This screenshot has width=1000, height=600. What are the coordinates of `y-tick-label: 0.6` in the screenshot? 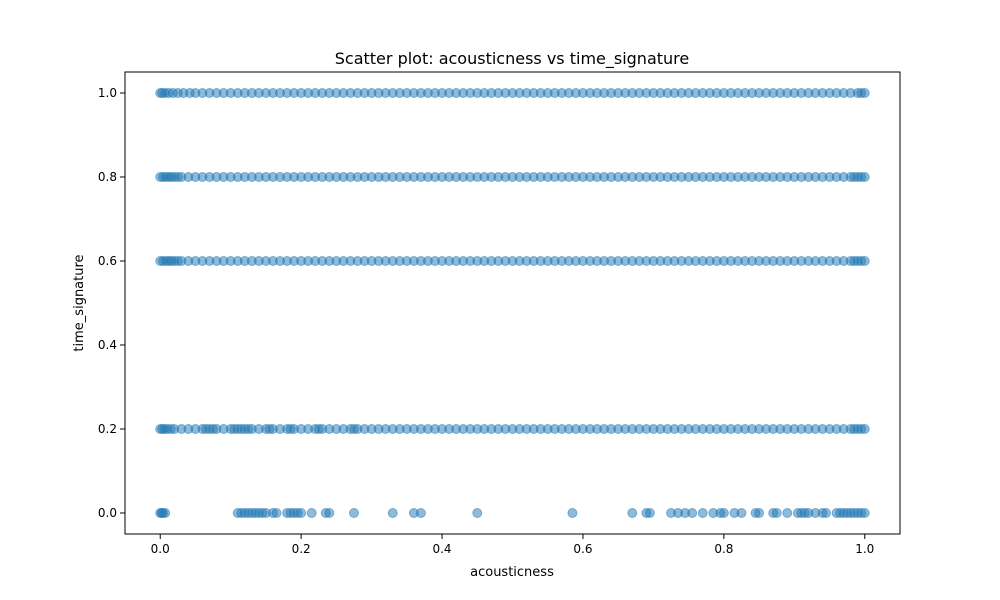 It's located at (107, 261).